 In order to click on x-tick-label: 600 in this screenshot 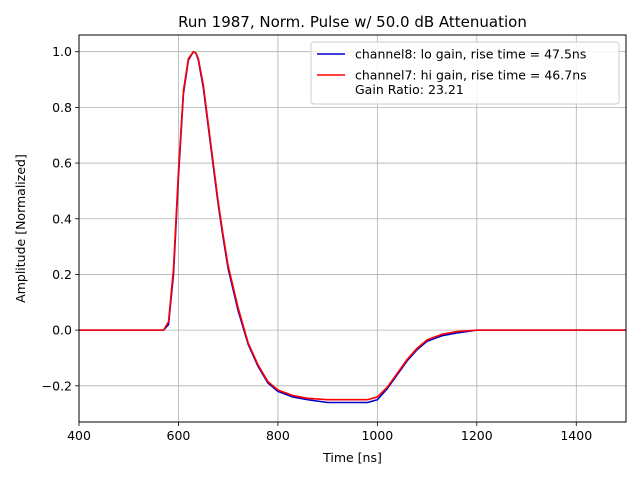, I will do `click(179, 435)`.